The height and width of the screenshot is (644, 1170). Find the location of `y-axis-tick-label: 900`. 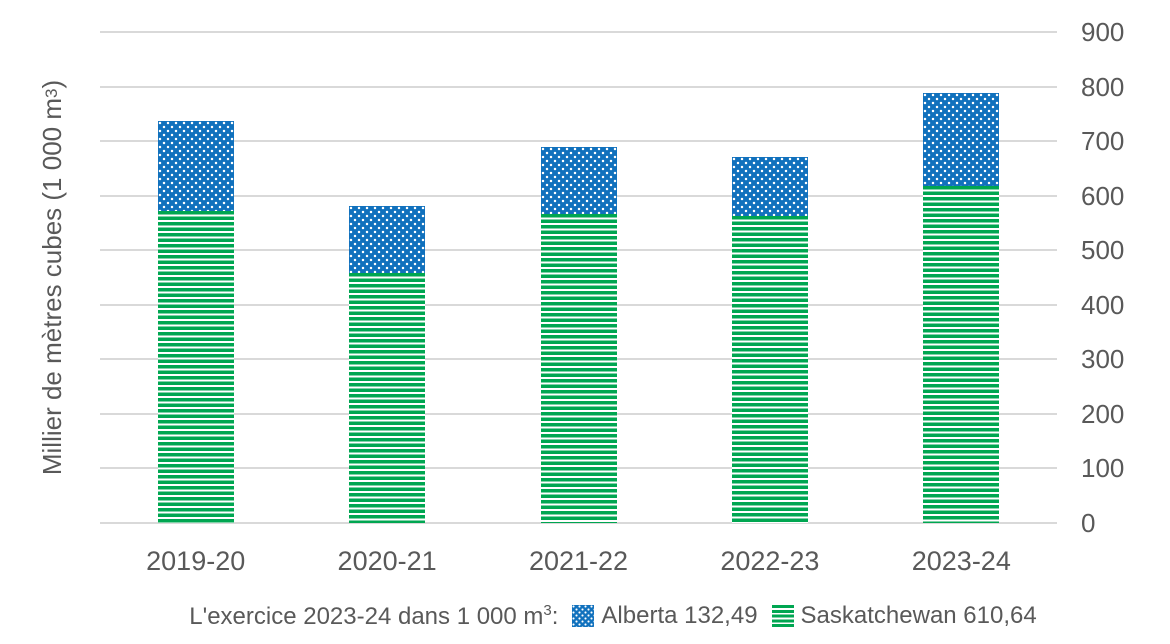

y-axis-tick-label: 900 is located at coordinates (1103, 32).